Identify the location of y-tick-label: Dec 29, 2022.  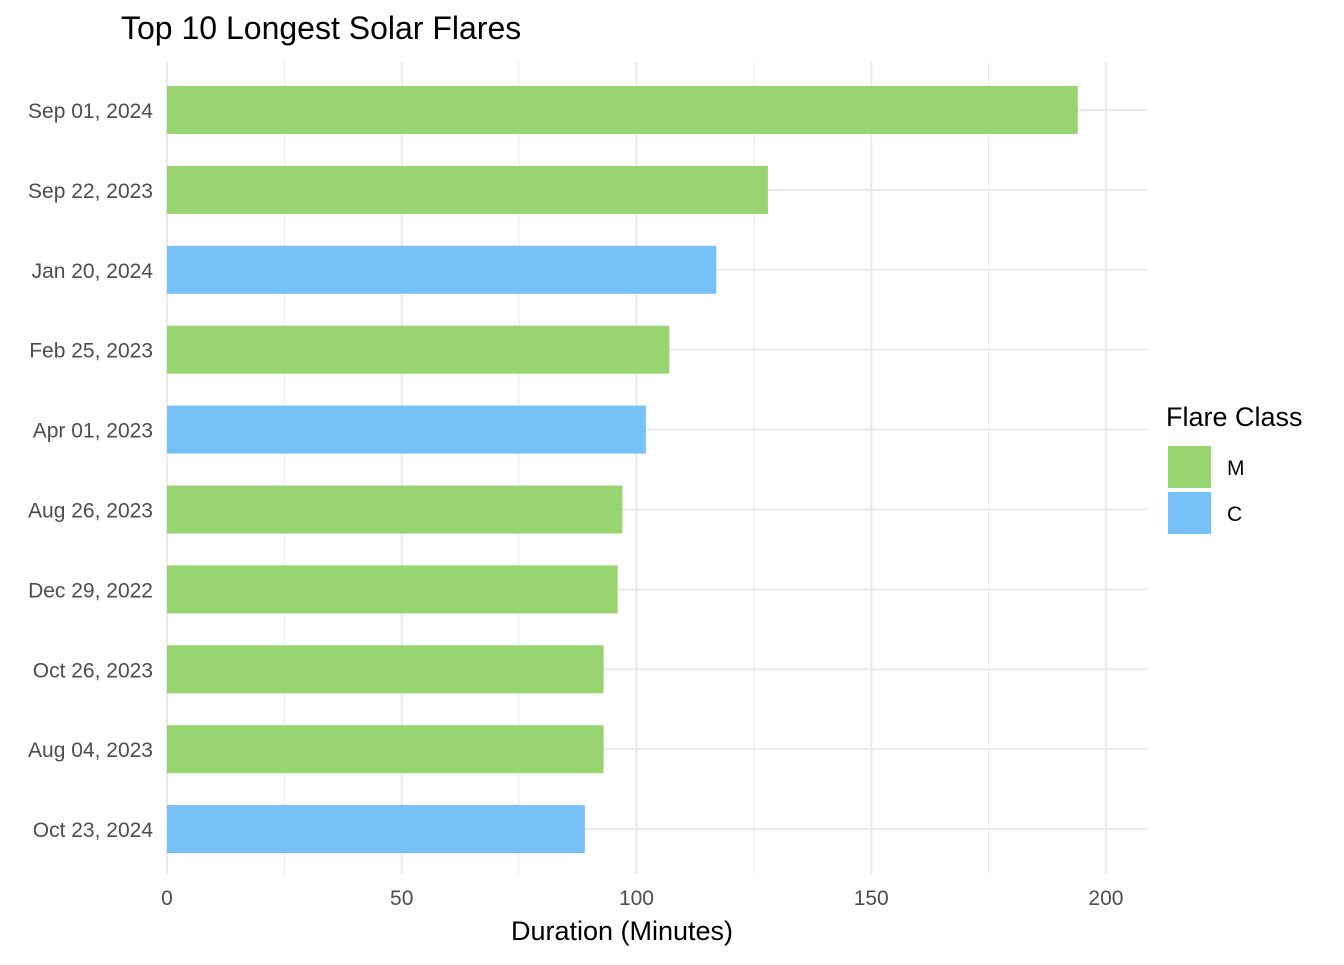
(90, 590).